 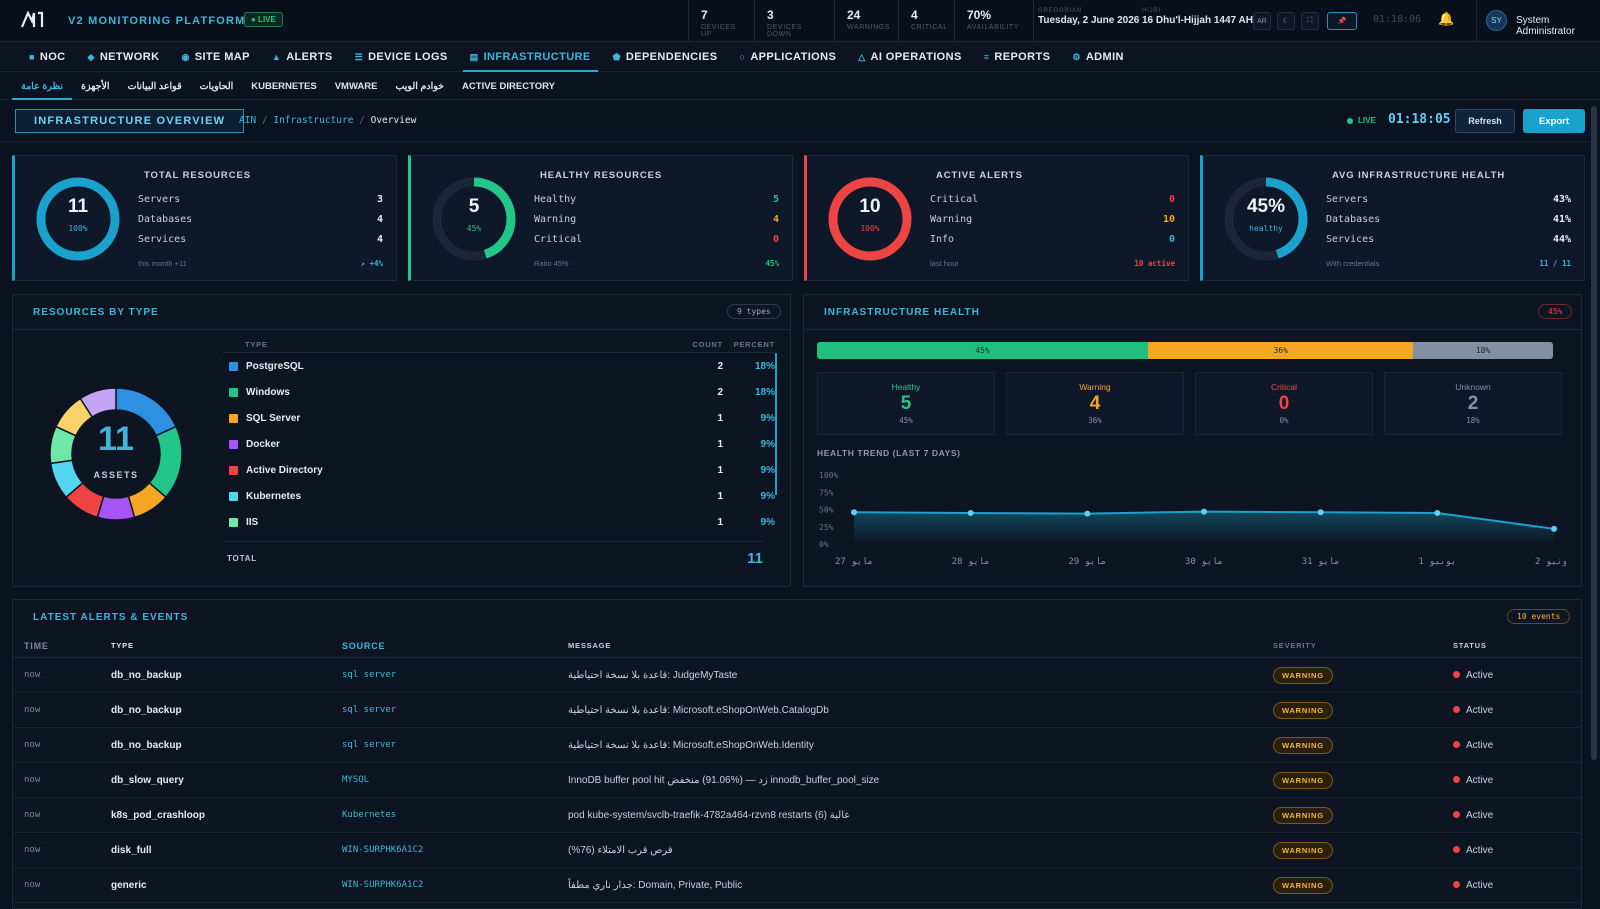 What do you see at coordinates (1303, 850) in the screenshot?
I see `severity-badge: WARNING` at bounding box center [1303, 850].